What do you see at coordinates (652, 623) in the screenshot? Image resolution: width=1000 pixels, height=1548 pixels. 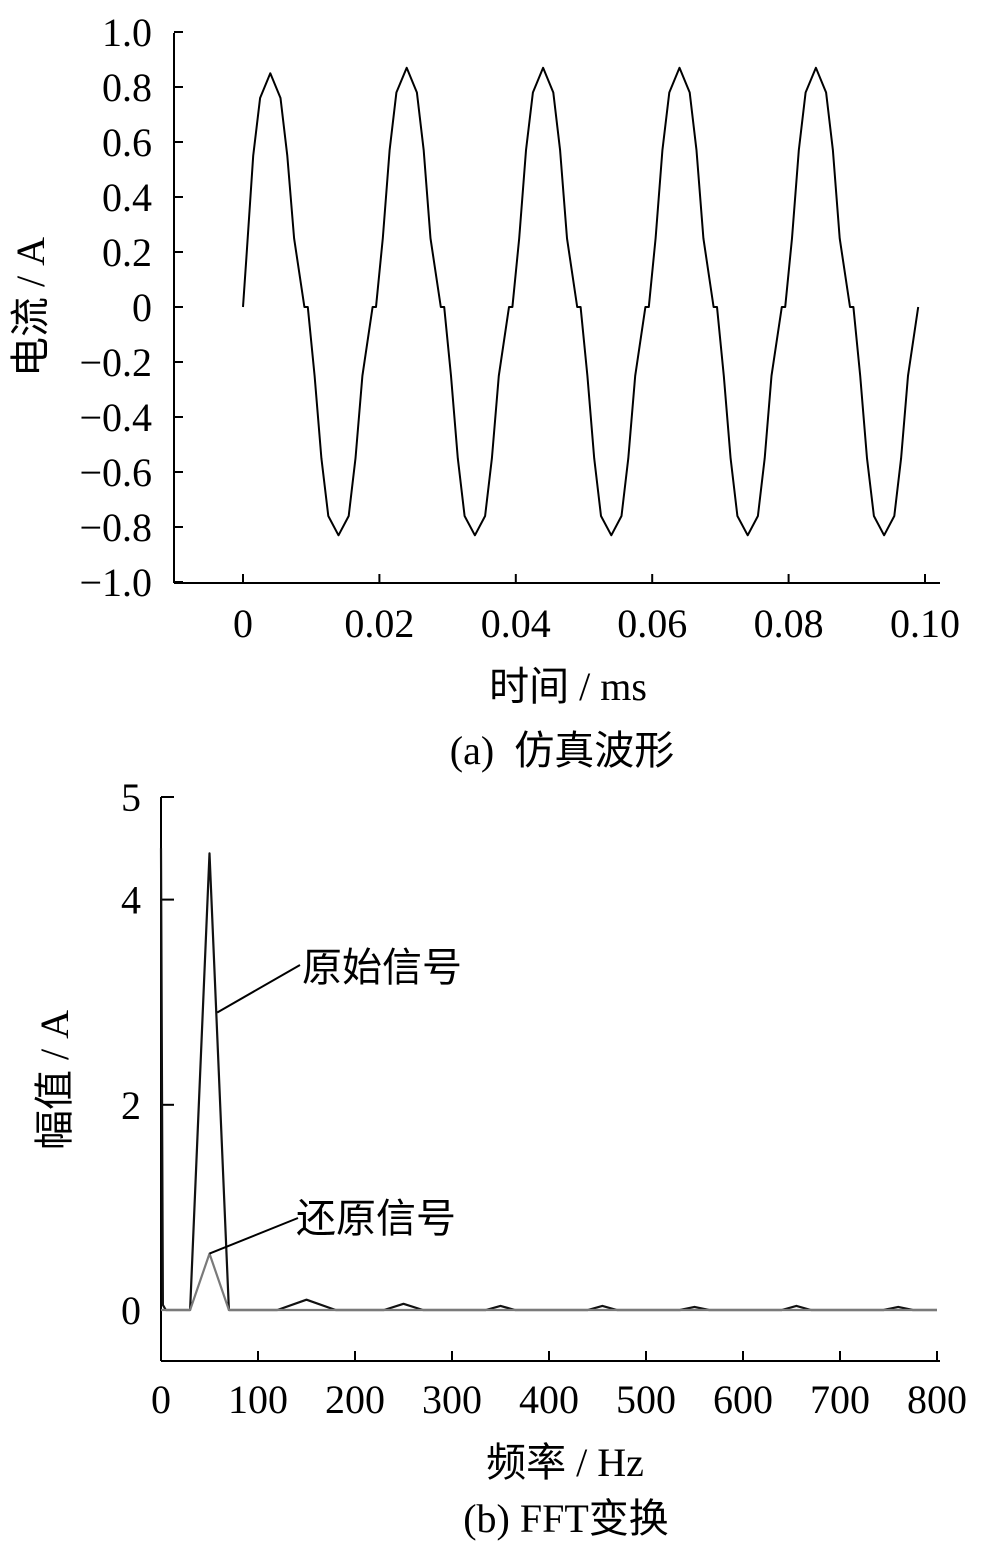 I see `chart-a-x-tick-label: 0.06` at bounding box center [652, 623].